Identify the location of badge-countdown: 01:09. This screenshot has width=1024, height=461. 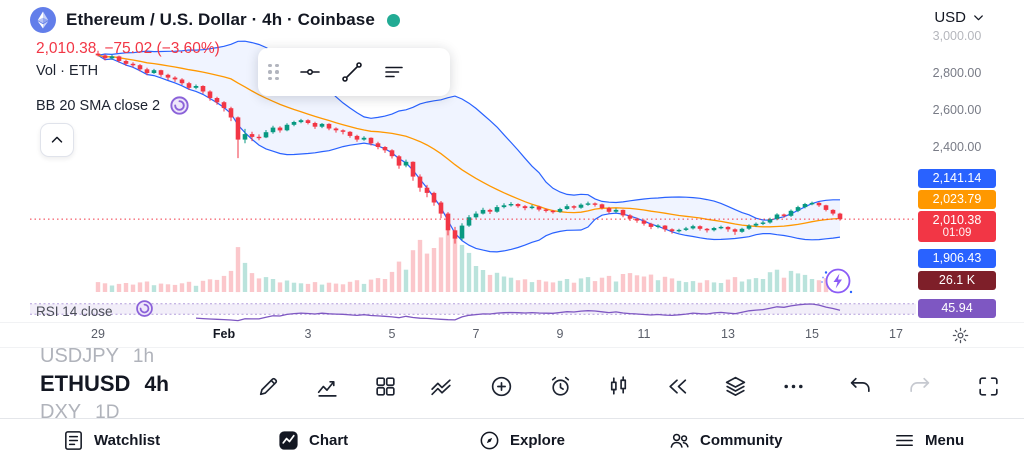
(957, 233).